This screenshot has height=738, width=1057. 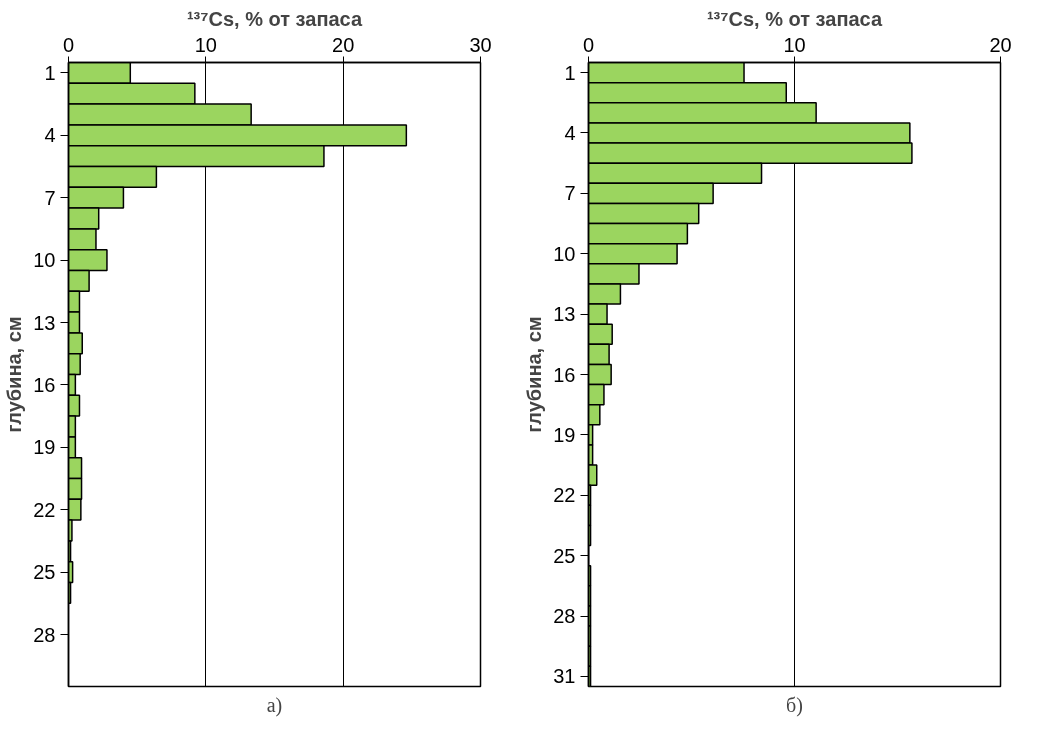 What do you see at coordinates (564, 676) in the screenshot?
I see `y-tick-label: 31` at bounding box center [564, 676].